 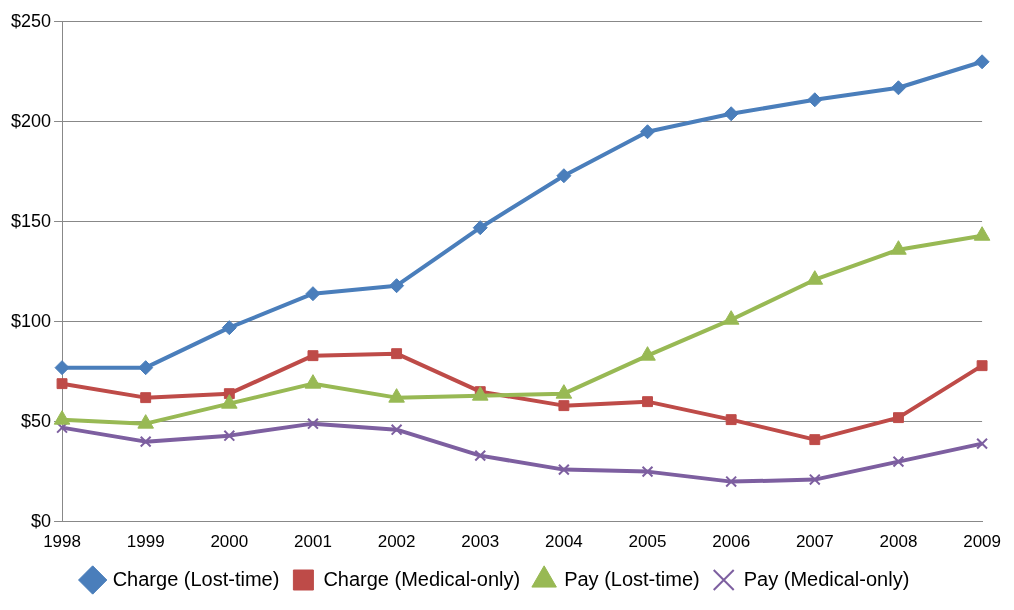 What do you see at coordinates (62, 542) in the screenshot?
I see `x-tick-label: 1998` at bounding box center [62, 542].